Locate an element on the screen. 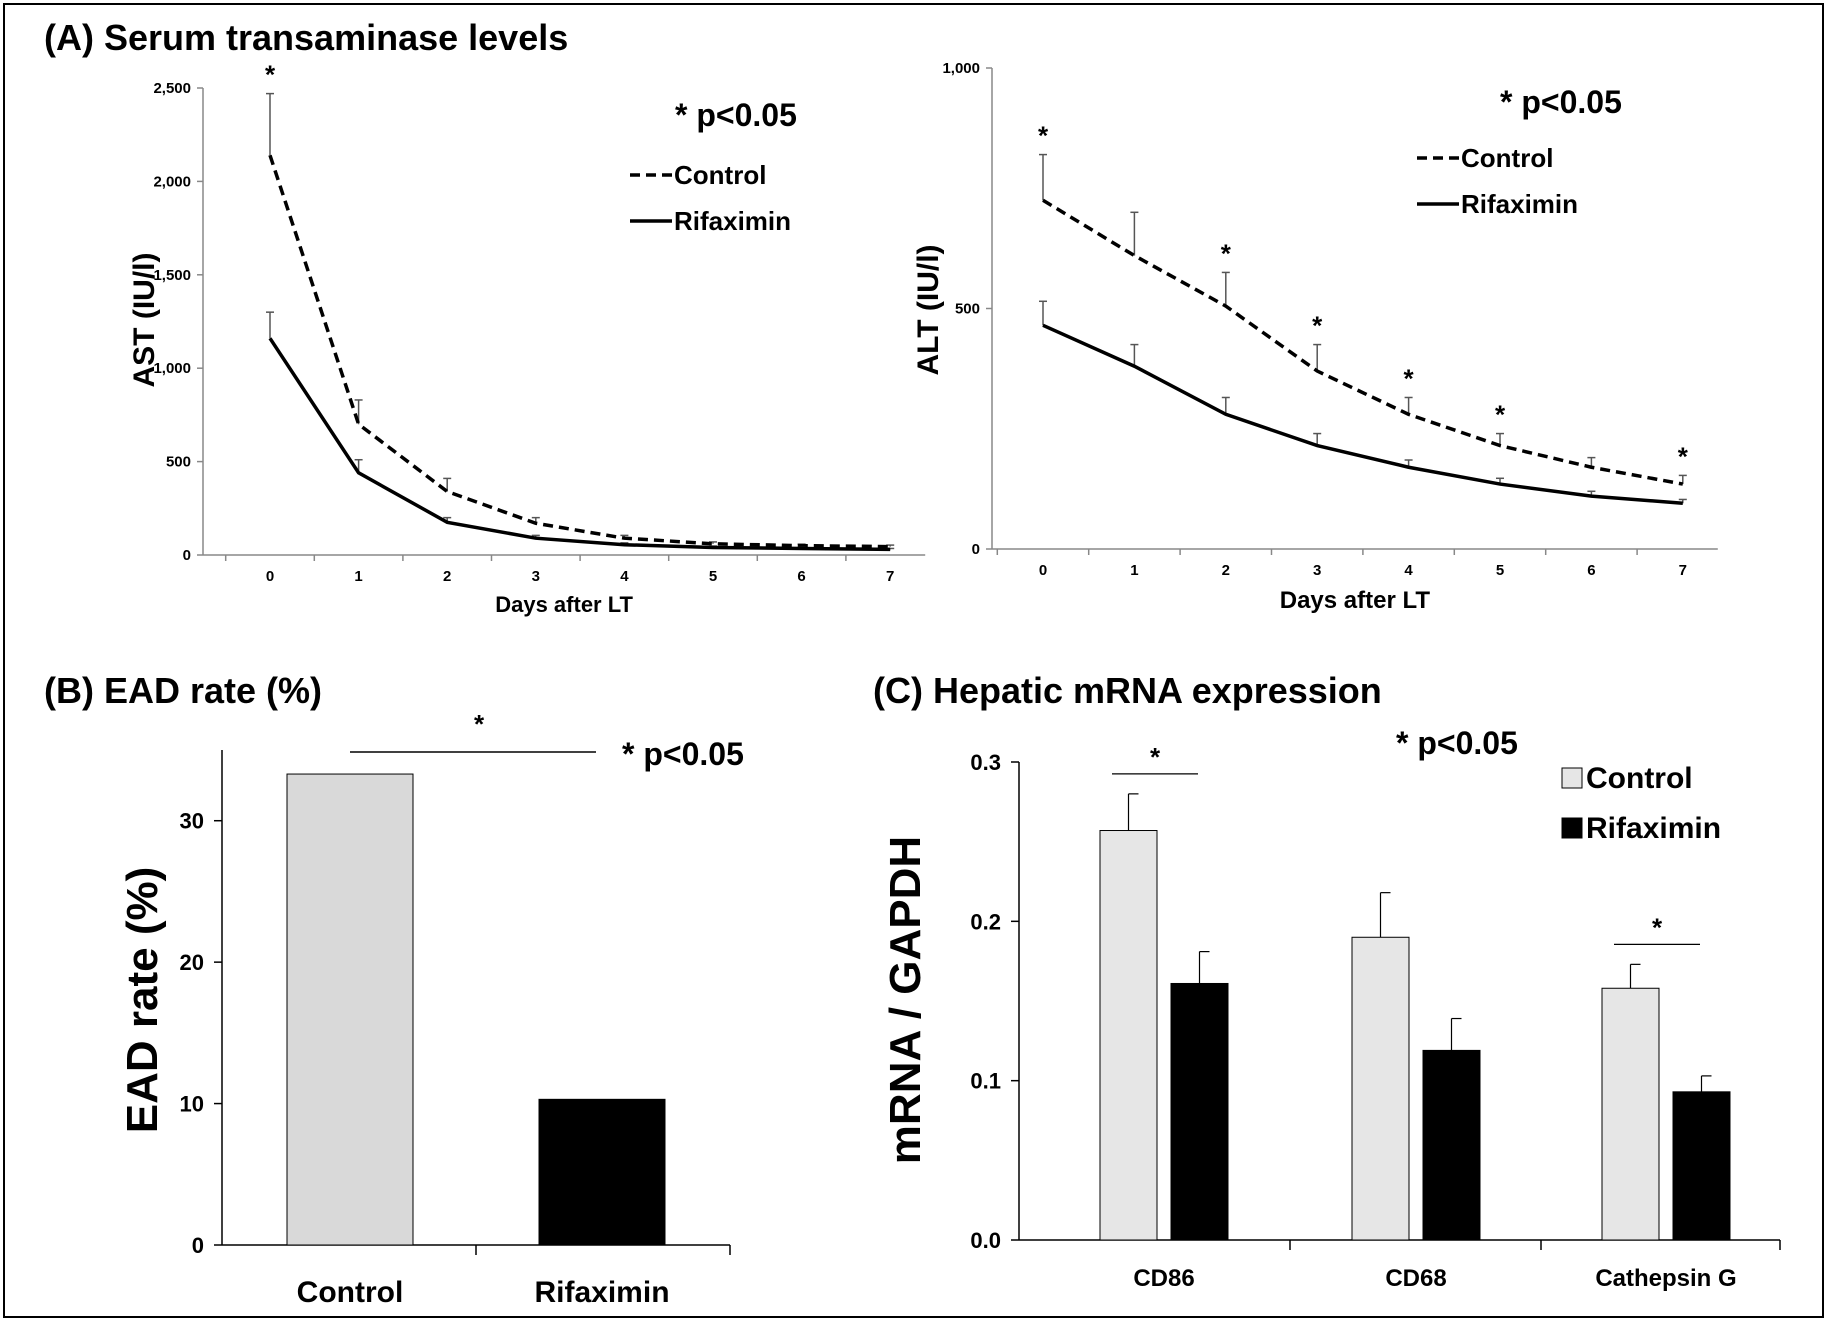 This screenshot has height=1323, width=1829. category-label: Rifaximin is located at coordinates (601, 1292).